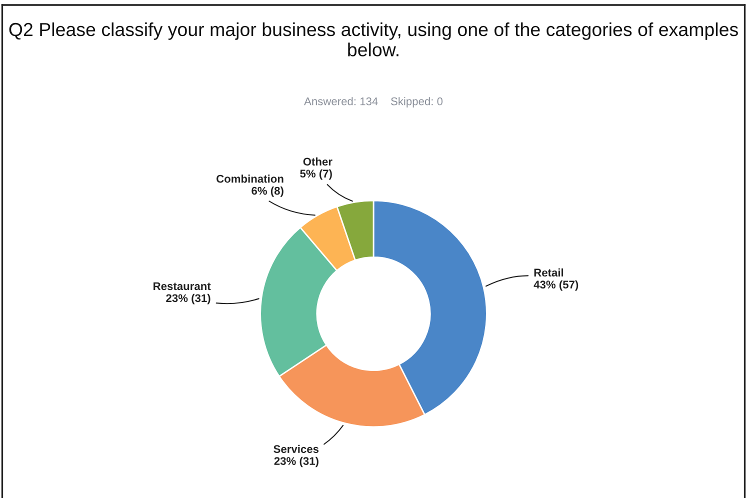 The height and width of the screenshot is (498, 747). Describe the element at coordinates (268, 191) in the screenshot. I see `data-label: 6% (8)` at that location.